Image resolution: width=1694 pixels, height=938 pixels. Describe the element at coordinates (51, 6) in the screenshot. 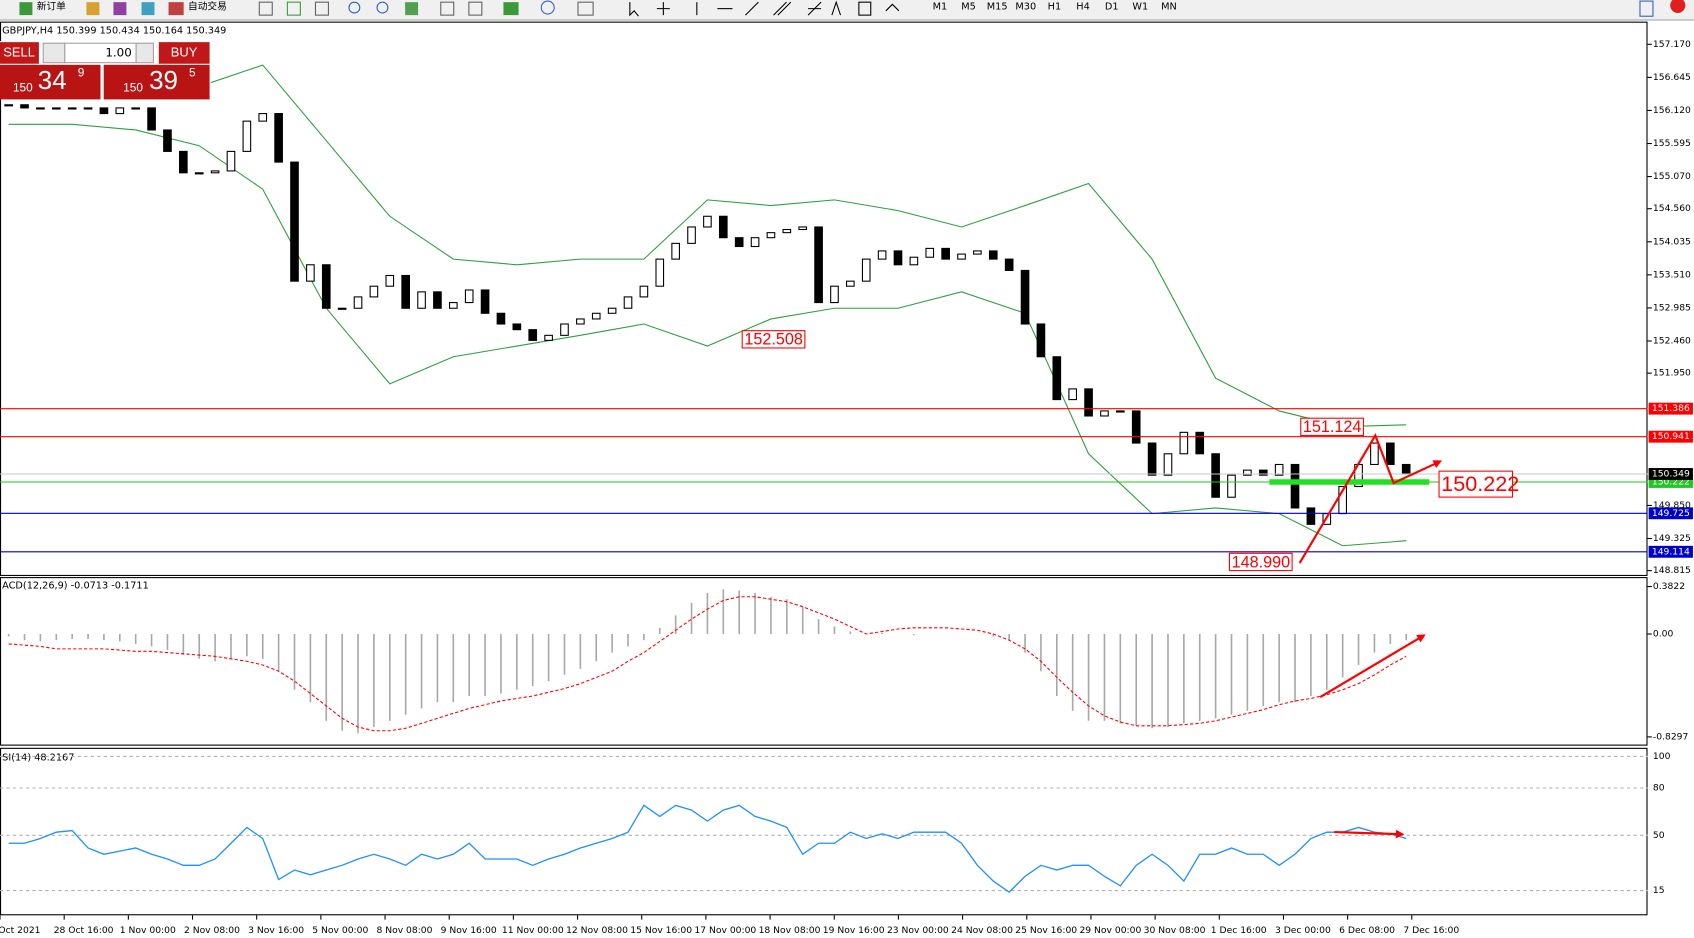

I see `new-order-button: 新订单` at that location.